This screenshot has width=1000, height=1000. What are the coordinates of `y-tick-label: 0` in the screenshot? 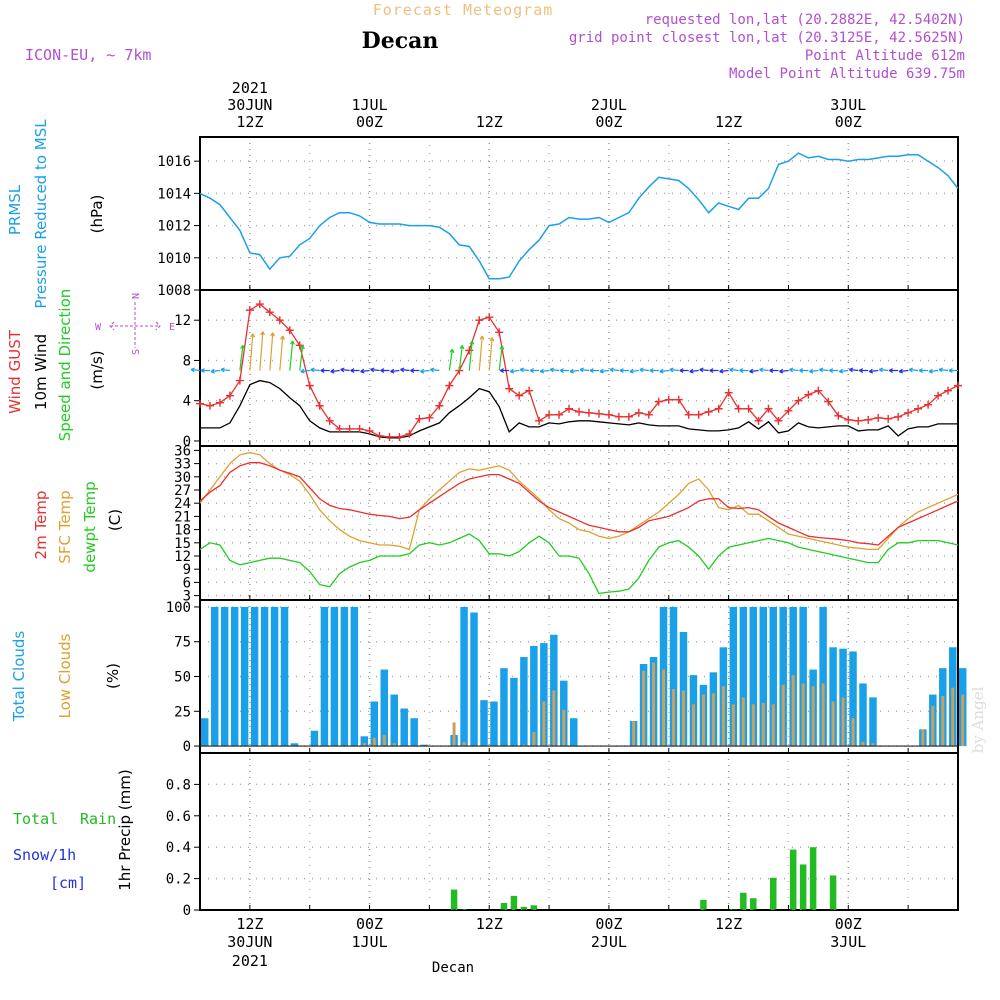 It's located at (187, 442).